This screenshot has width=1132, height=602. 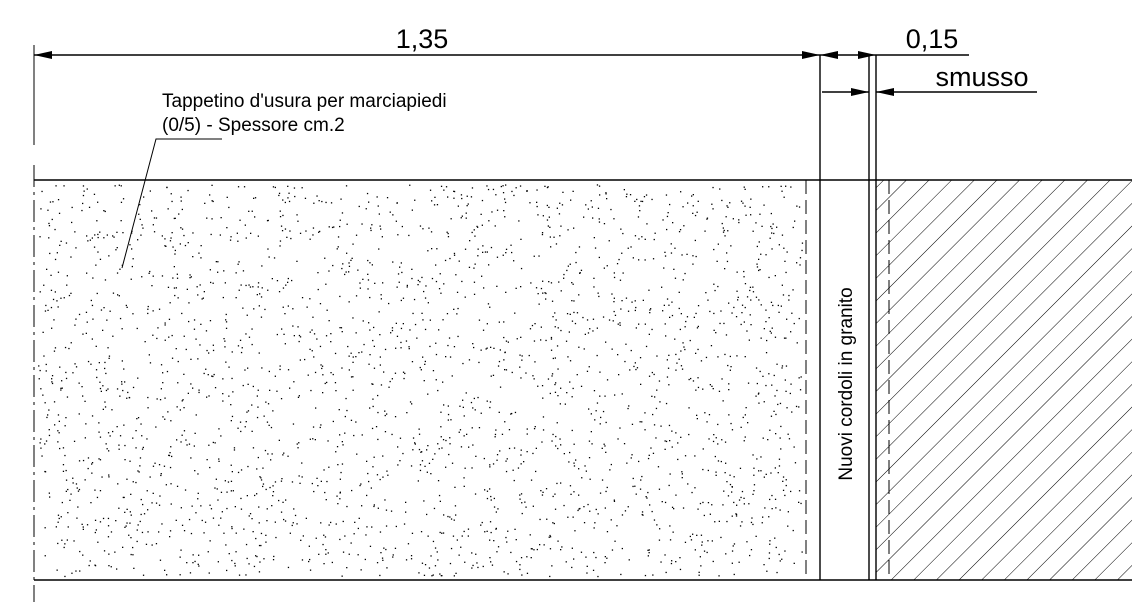 I want to click on annotation-line-1: Tappetino d'usura per marciapiedi, so click(x=304, y=101).